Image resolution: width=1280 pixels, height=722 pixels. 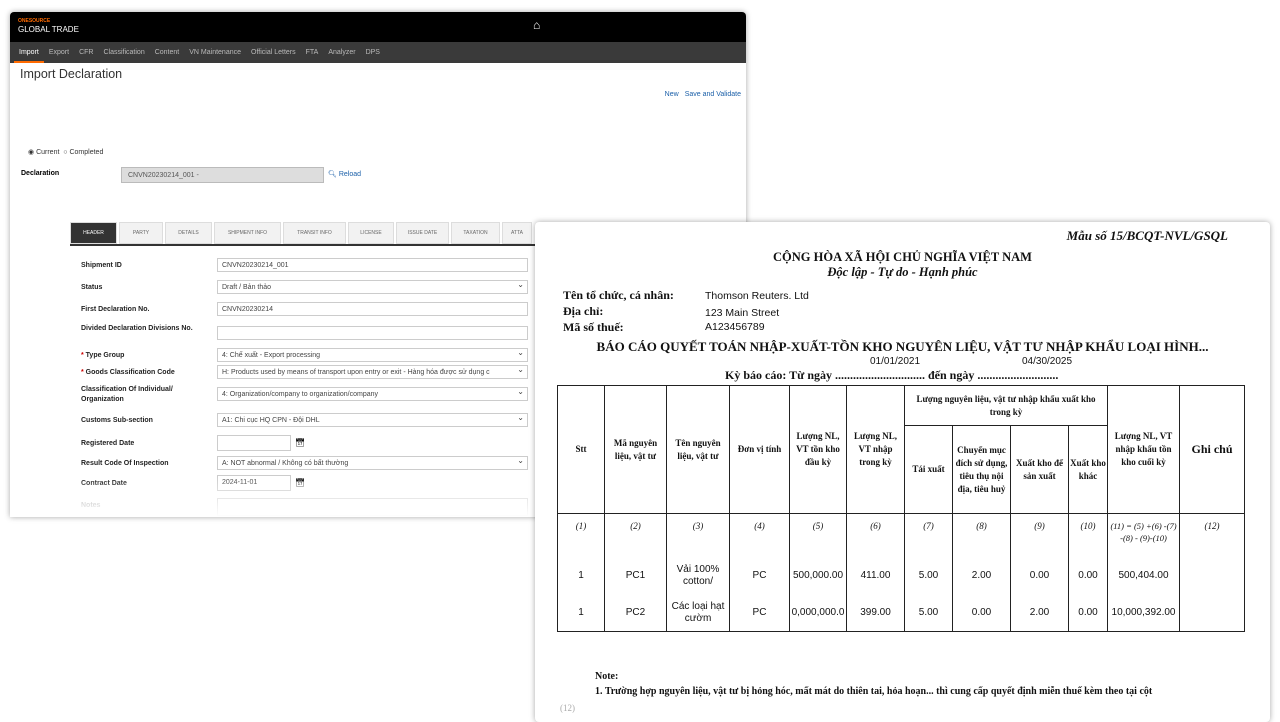 I want to click on new-link: New, so click(x=671, y=94).